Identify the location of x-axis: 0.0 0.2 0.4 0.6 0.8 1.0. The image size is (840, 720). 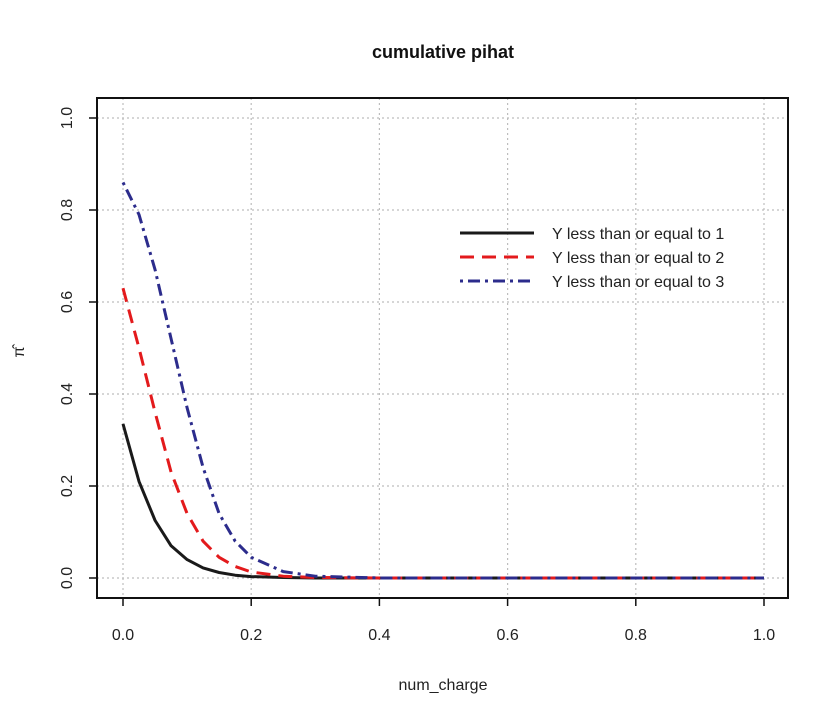
(443, 621).